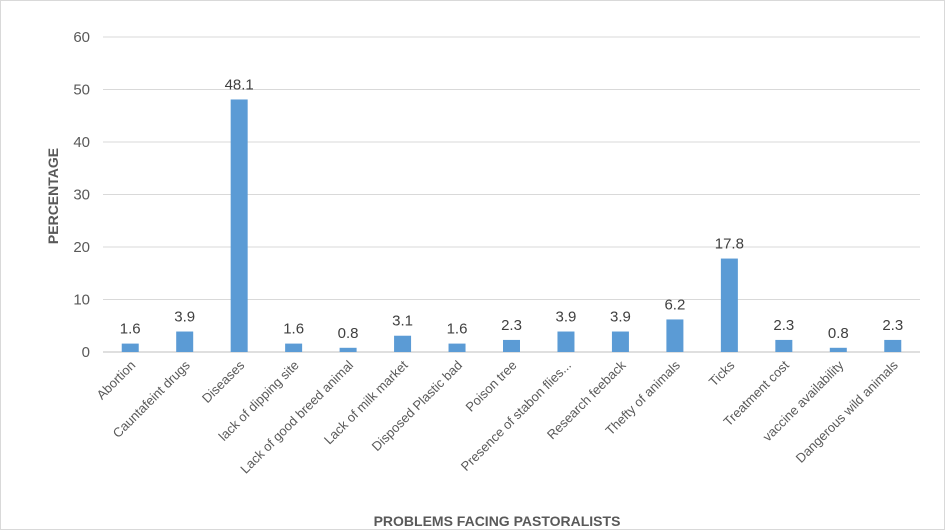  Describe the element at coordinates (296, 416) in the screenshot. I see `x-category-label: Lack of good breed animal` at that location.